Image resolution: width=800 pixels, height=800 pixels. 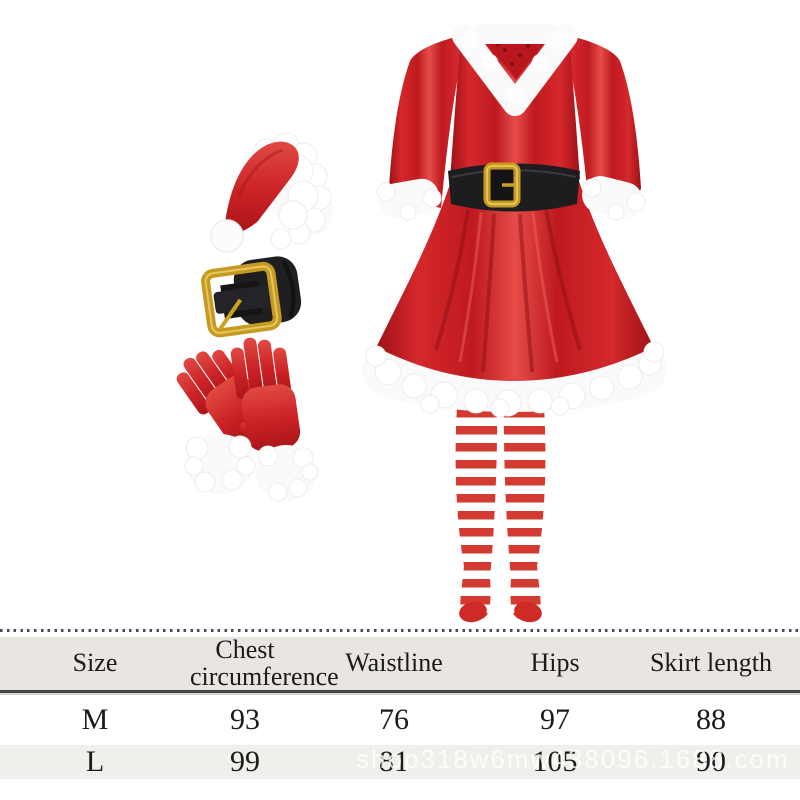 I want to click on chest-value: 93, so click(x=245, y=719).